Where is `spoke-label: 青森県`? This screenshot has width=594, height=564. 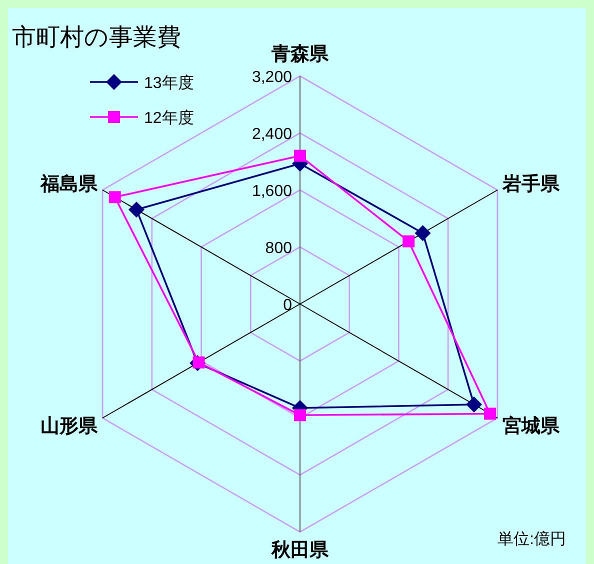 spoke-label: 青森県 is located at coordinates (300, 54).